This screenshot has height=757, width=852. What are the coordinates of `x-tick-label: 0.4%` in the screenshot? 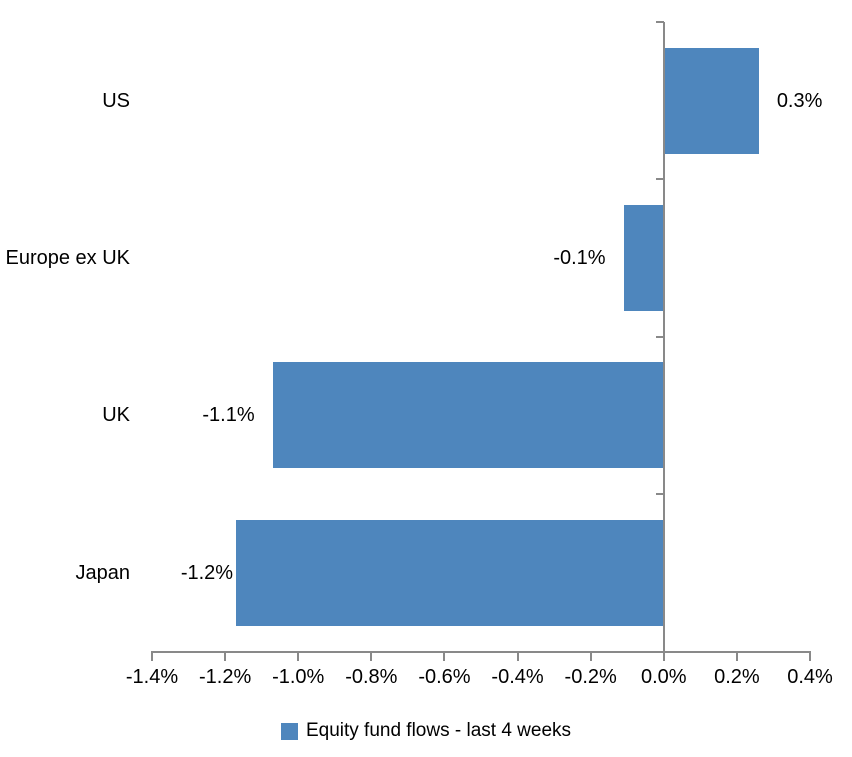 It's located at (810, 677).